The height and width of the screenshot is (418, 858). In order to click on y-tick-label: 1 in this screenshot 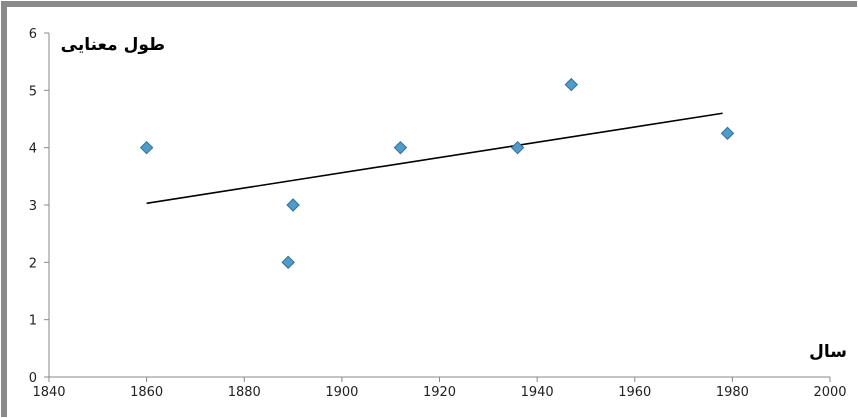, I will do `click(33, 321)`.